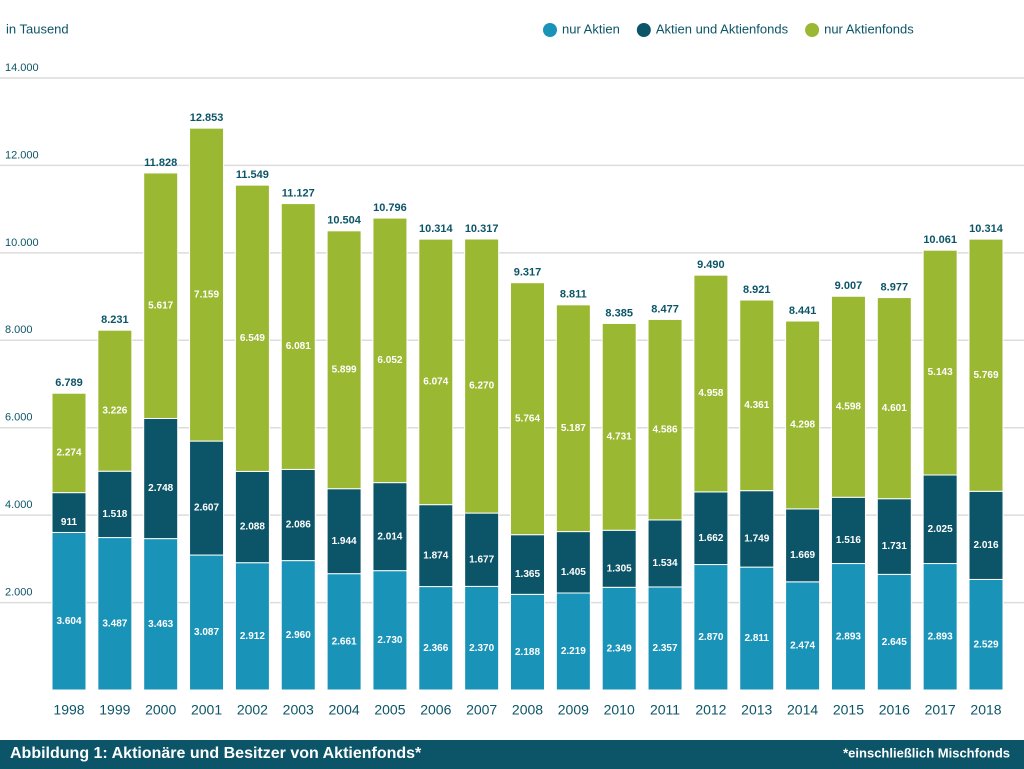 The width and height of the screenshot is (1024, 769). I want to click on value-label: 1.365, so click(527, 574).